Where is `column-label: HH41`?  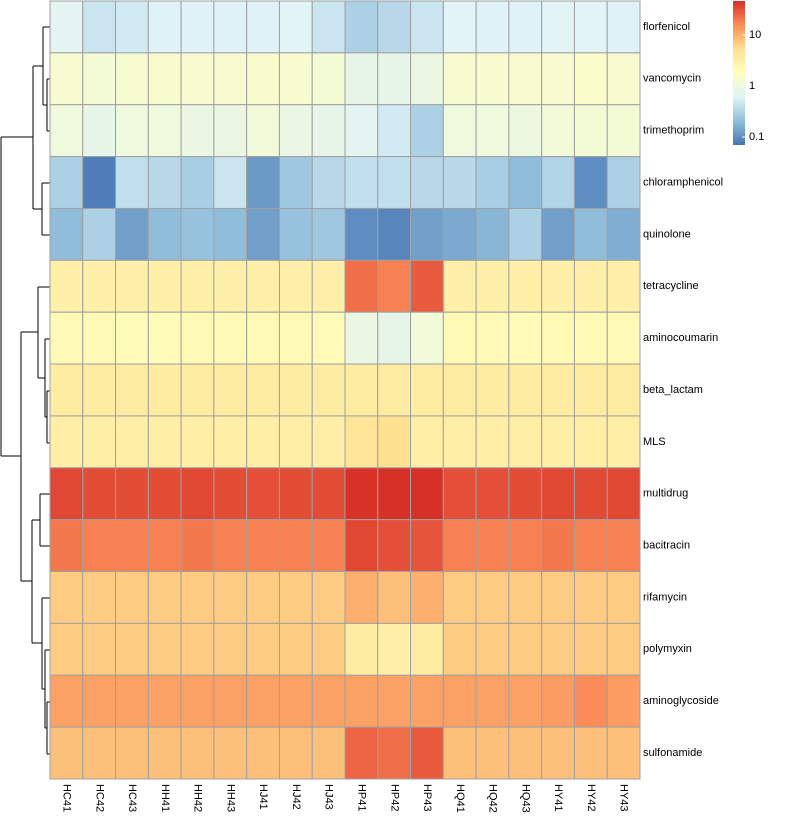
column-label: HH41 is located at coordinates (165, 798).